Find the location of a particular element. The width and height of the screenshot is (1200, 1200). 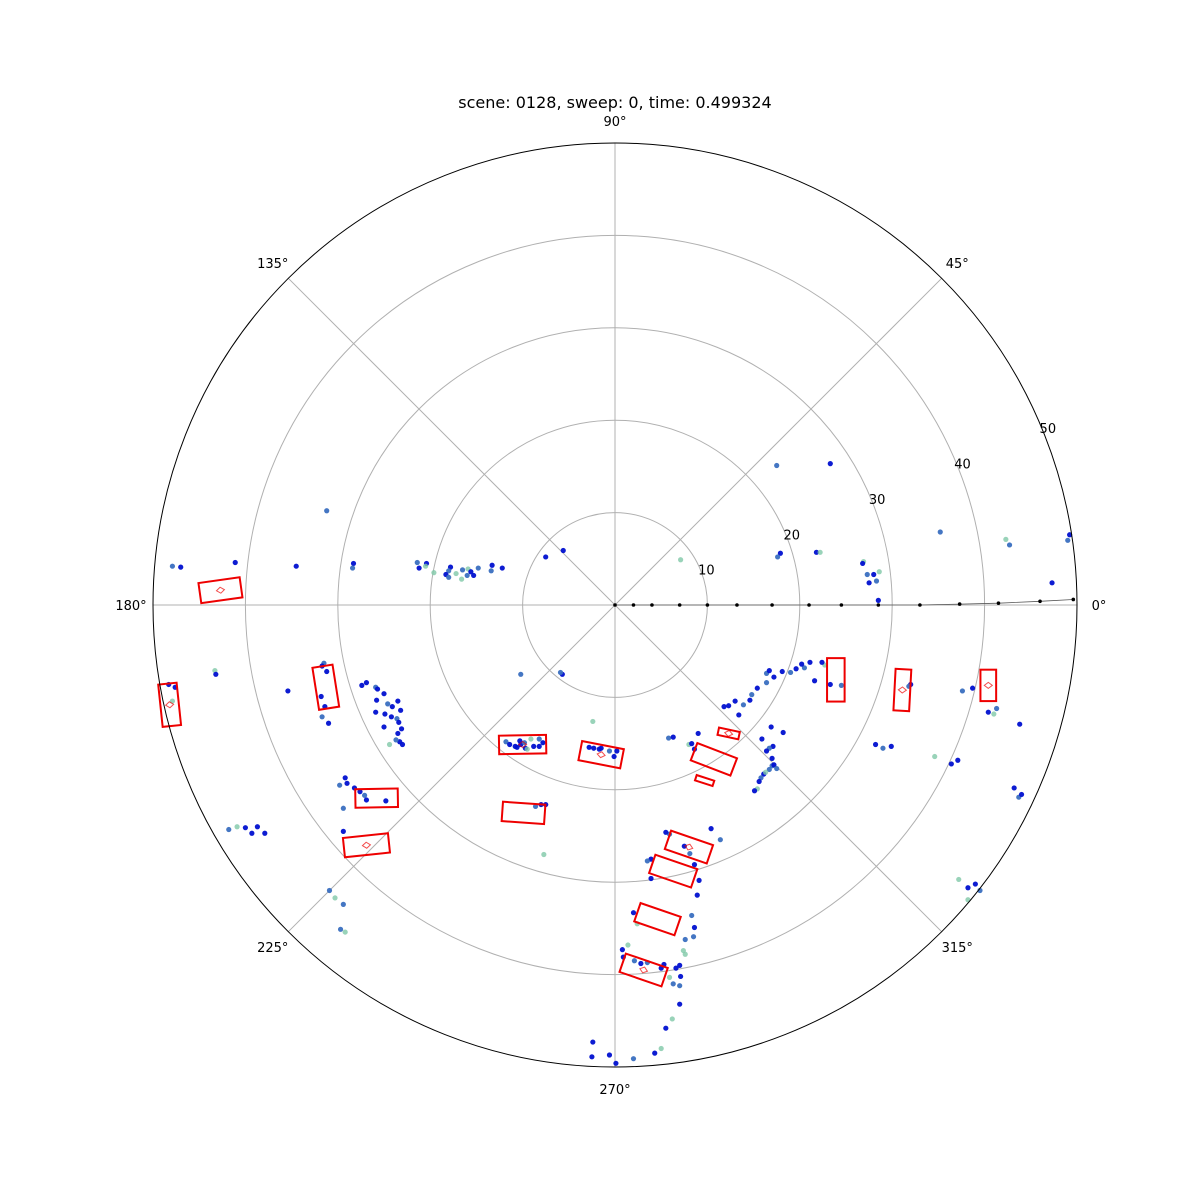

chart-title: scene: 0128, sweep: 0, time: 0.499324 is located at coordinates (614, 102).